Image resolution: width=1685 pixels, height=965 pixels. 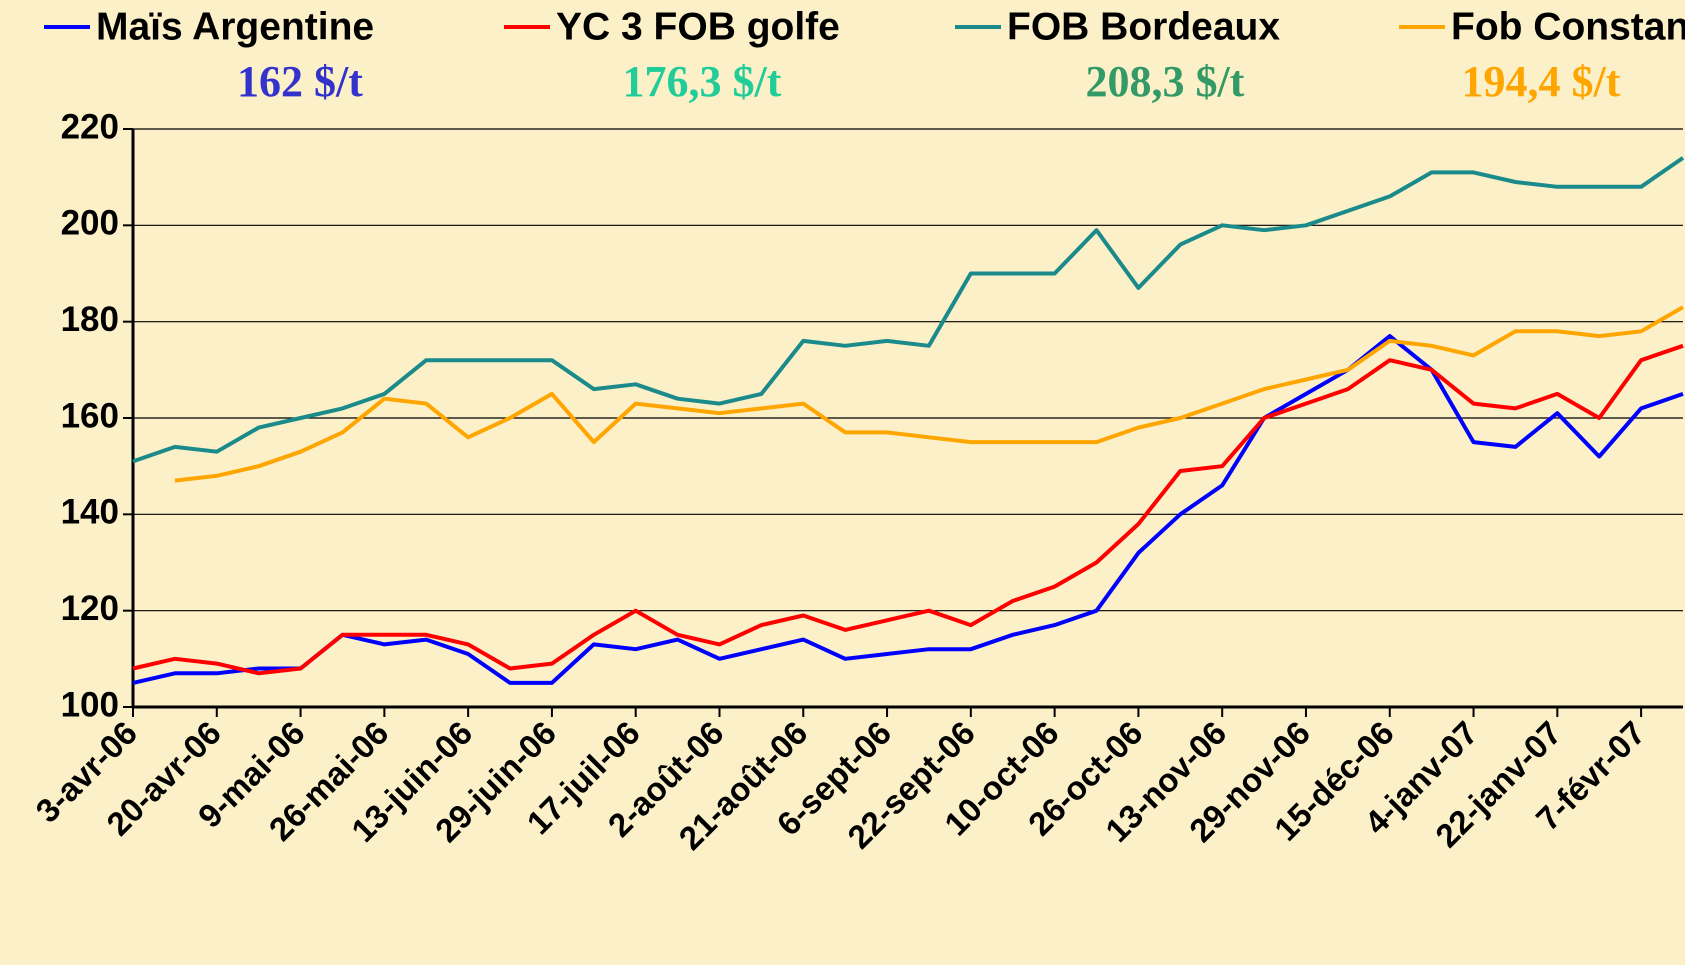 What do you see at coordinates (90, 512) in the screenshot?
I see `y-tick-label: 140` at bounding box center [90, 512].